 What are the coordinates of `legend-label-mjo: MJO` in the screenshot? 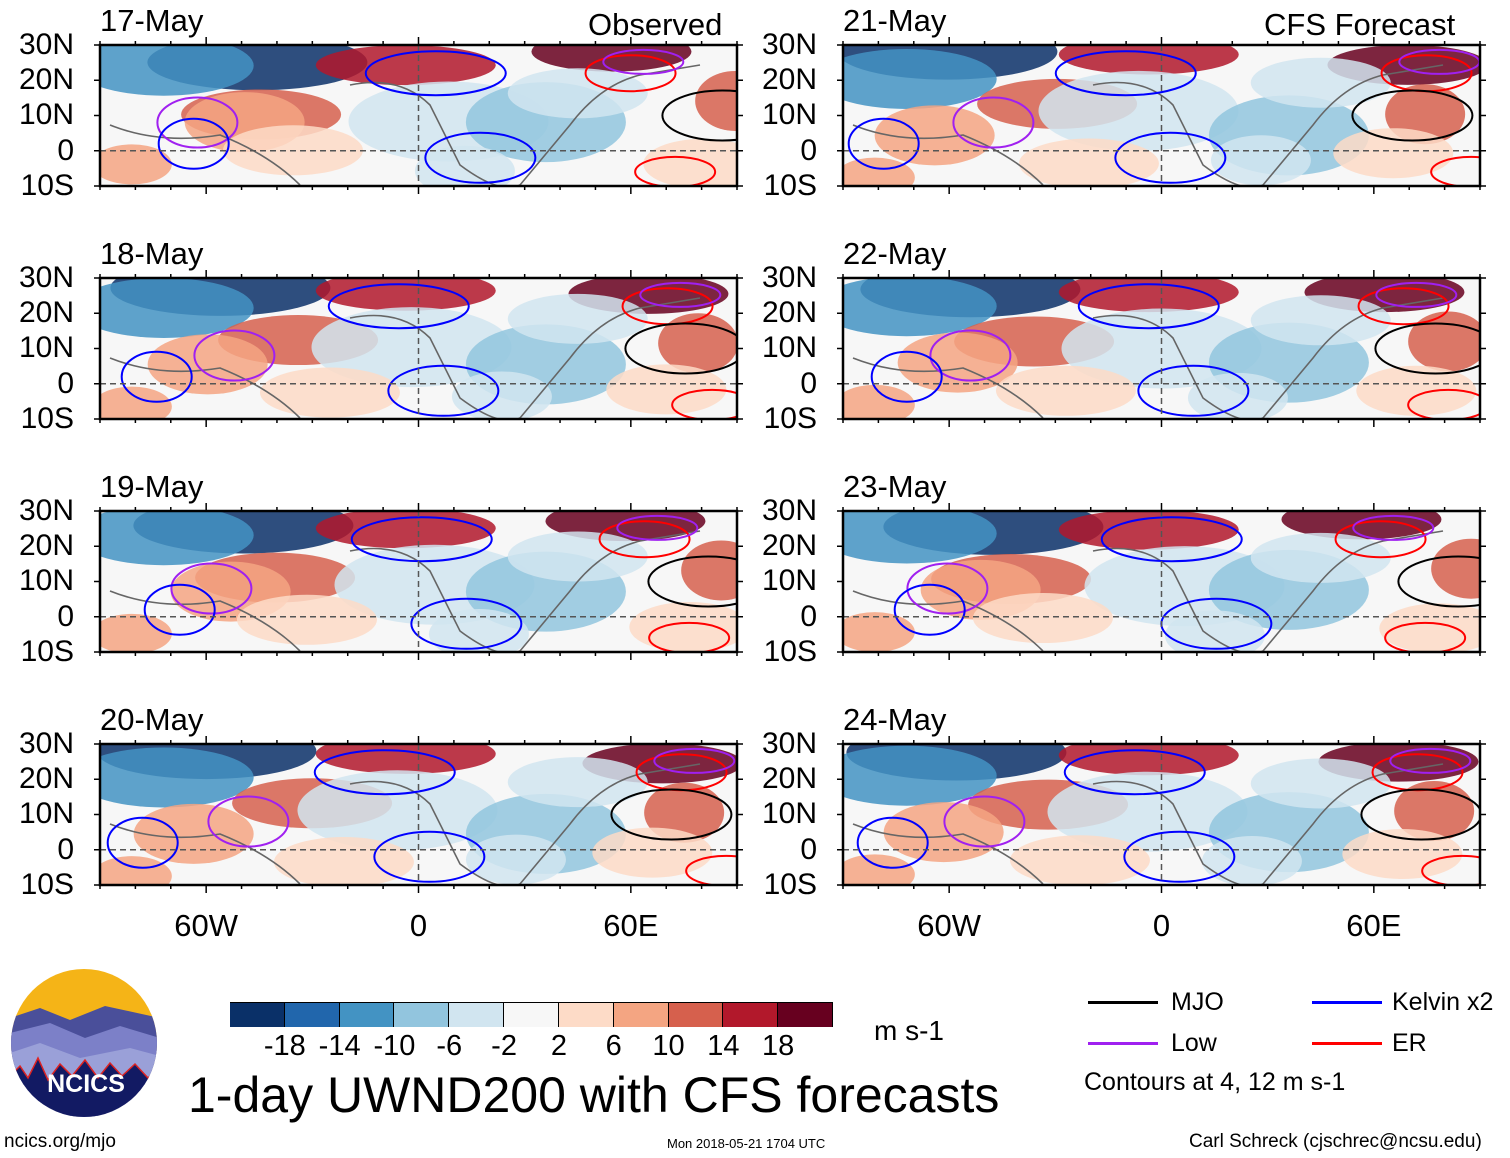 It's located at (1197, 1002).